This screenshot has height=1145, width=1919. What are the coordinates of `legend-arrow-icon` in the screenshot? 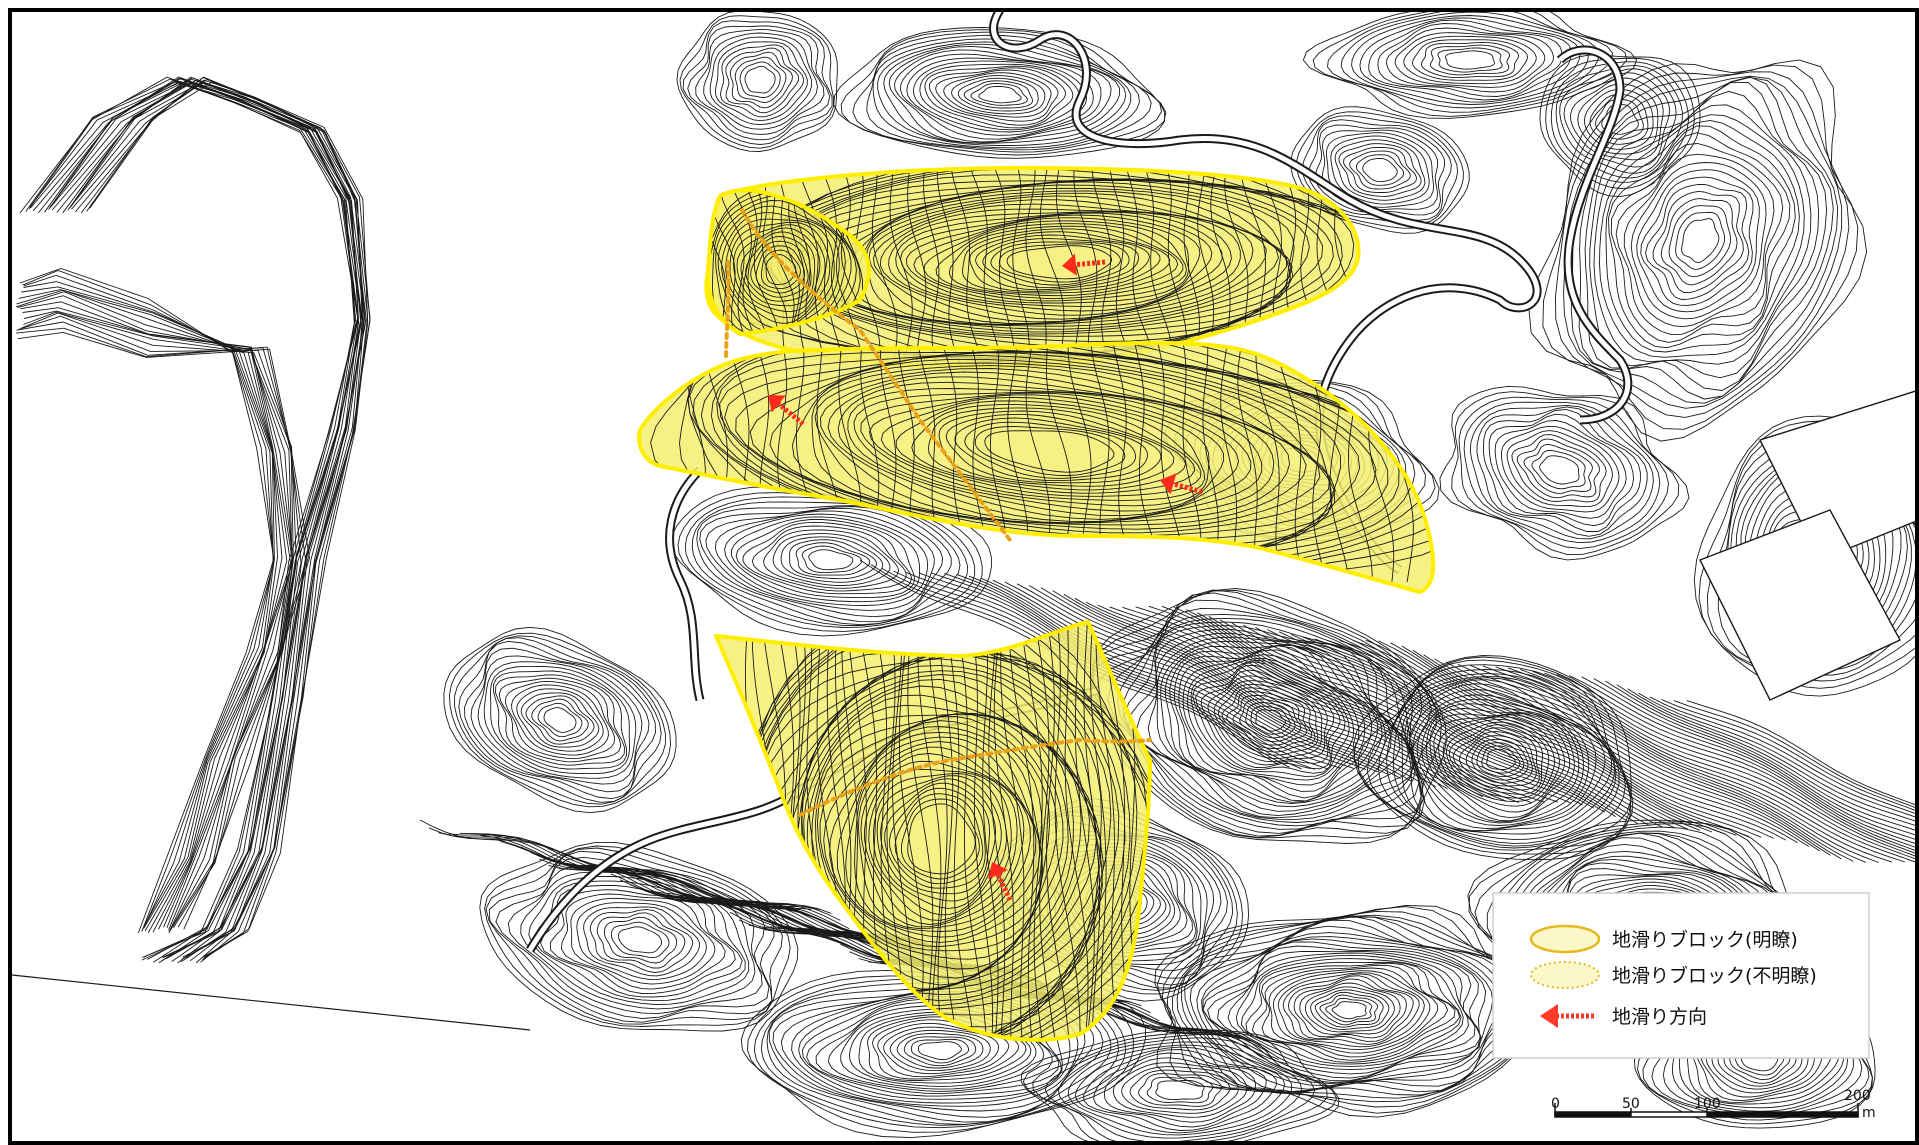 It's located at (1567, 1016).